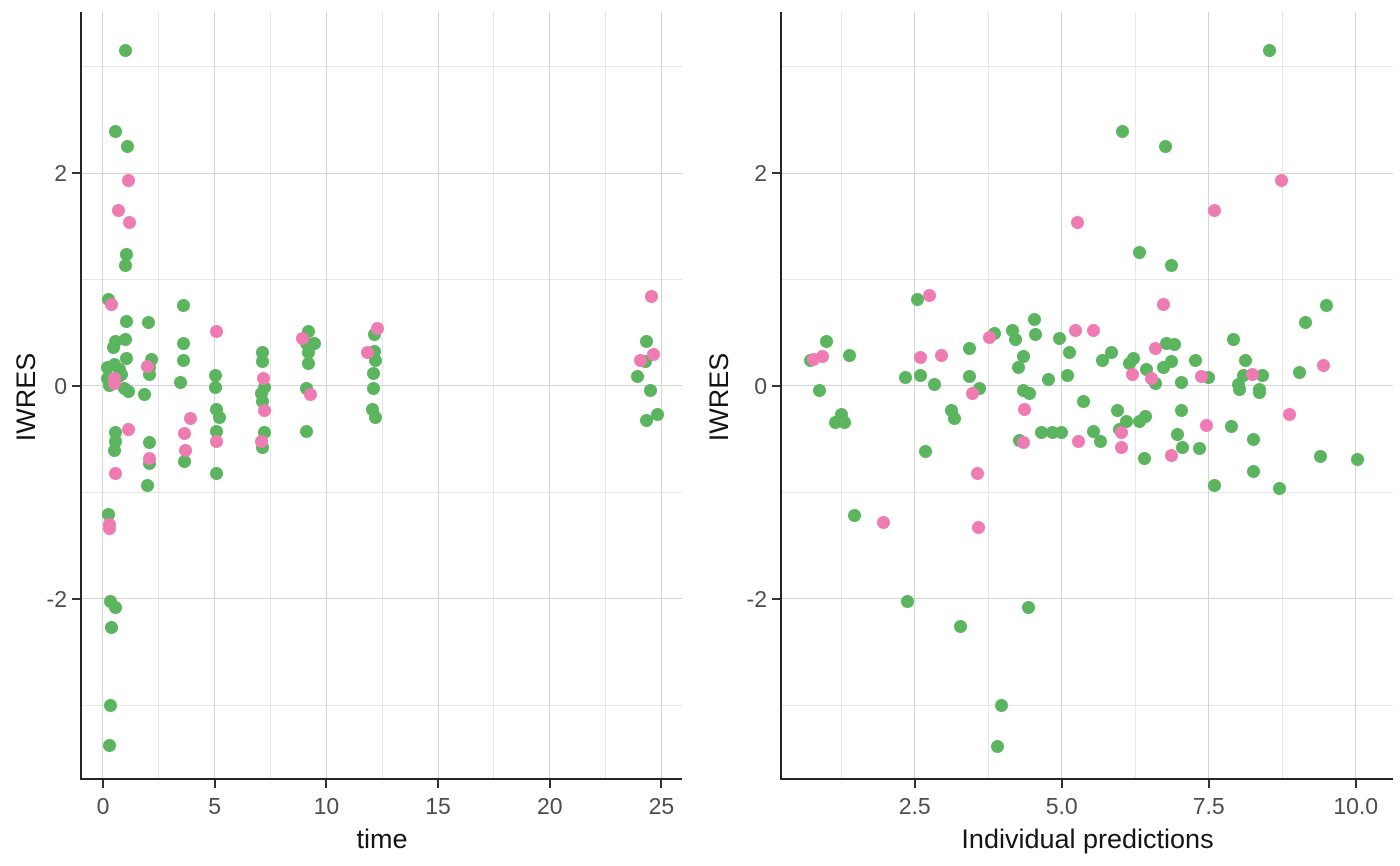 This screenshot has height=866, width=1400. What do you see at coordinates (381, 779) in the screenshot?
I see `x-axis-line` at bounding box center [381, 779].